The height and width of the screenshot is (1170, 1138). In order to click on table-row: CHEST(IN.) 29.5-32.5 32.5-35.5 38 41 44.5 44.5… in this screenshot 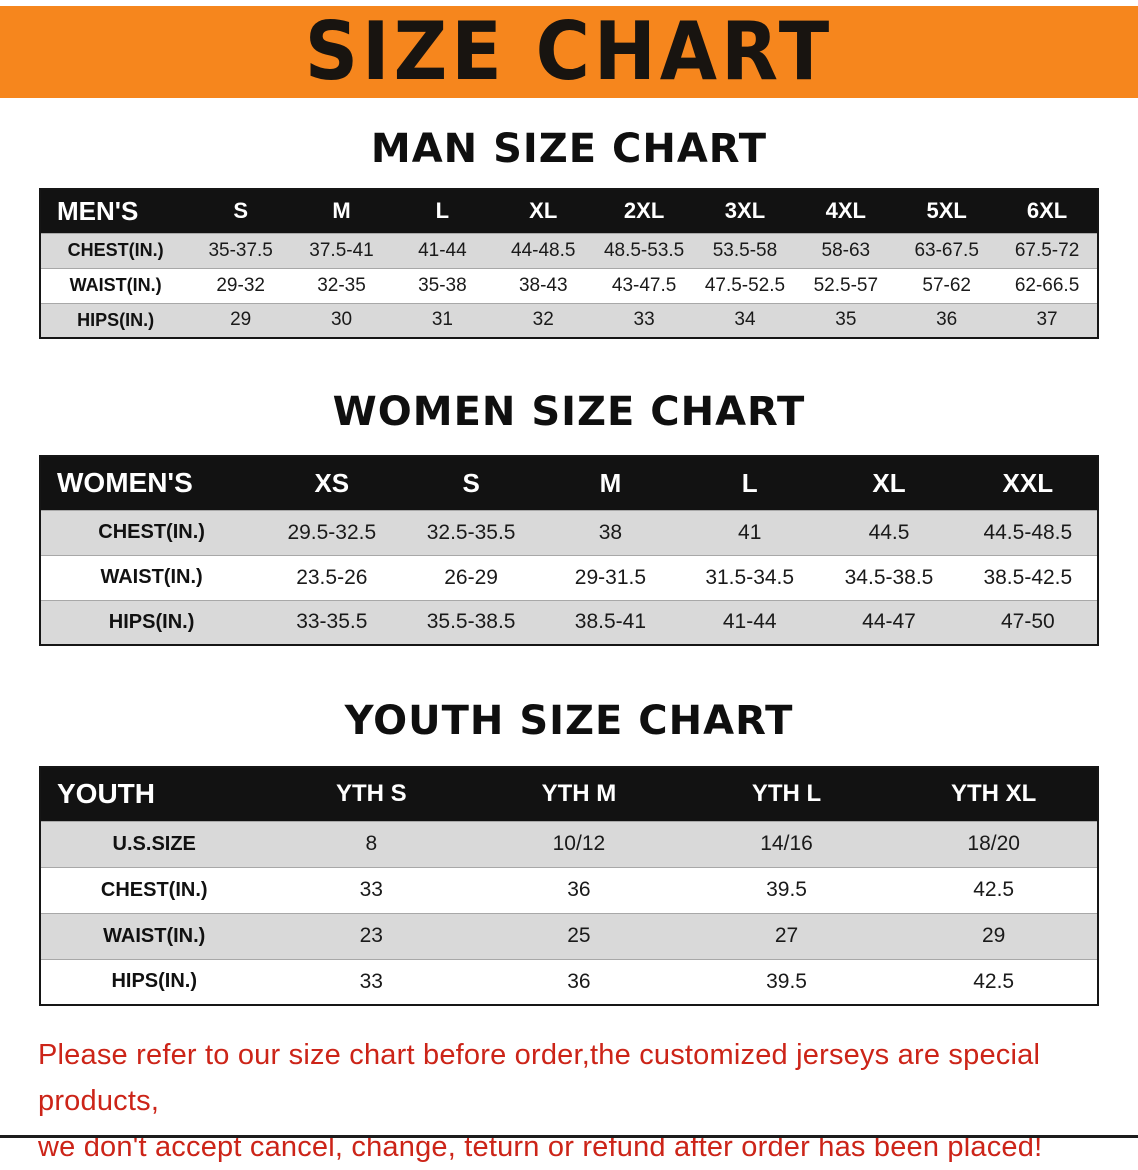, I will do `click(569, 532)`.